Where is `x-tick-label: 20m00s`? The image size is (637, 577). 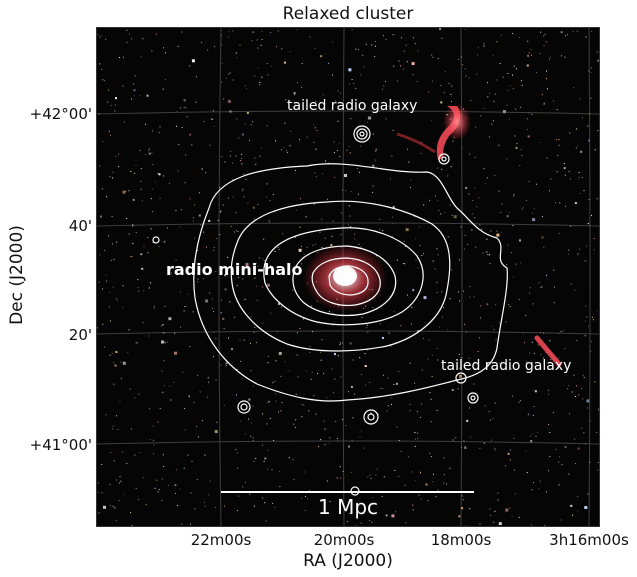
x-tick-label: 20m00s is located at coordinates (344, 540).